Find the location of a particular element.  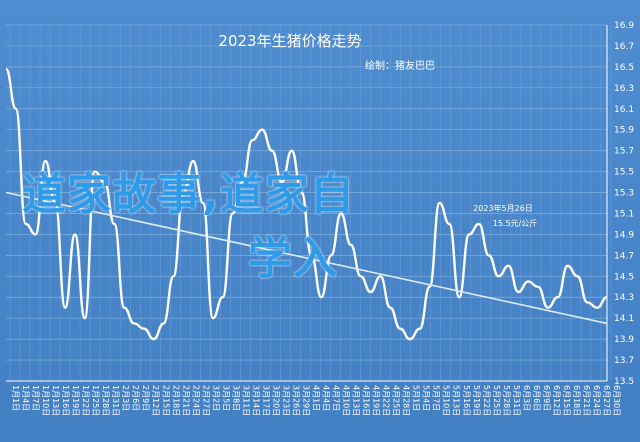

x-tick-label: 3月26日 is located at coordinates (295, 400).